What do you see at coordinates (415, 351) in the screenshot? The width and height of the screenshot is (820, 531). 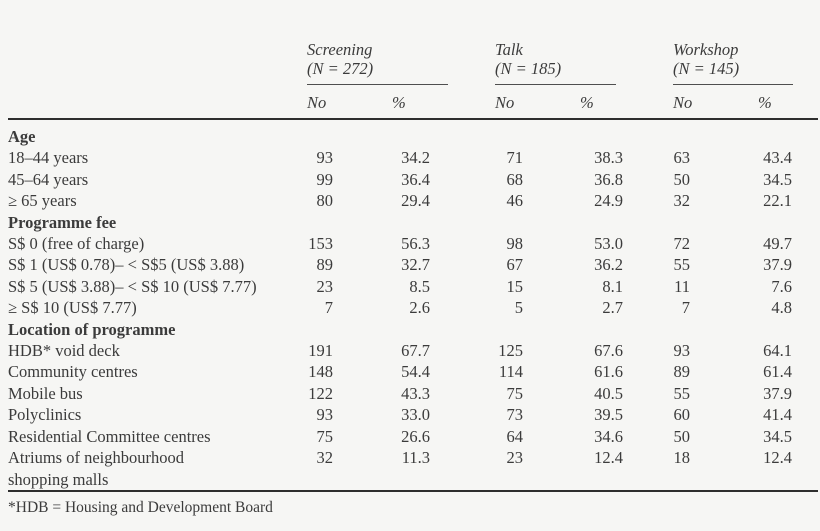 I see `cell-pct: 67.7` at bounding box center [415, 351].